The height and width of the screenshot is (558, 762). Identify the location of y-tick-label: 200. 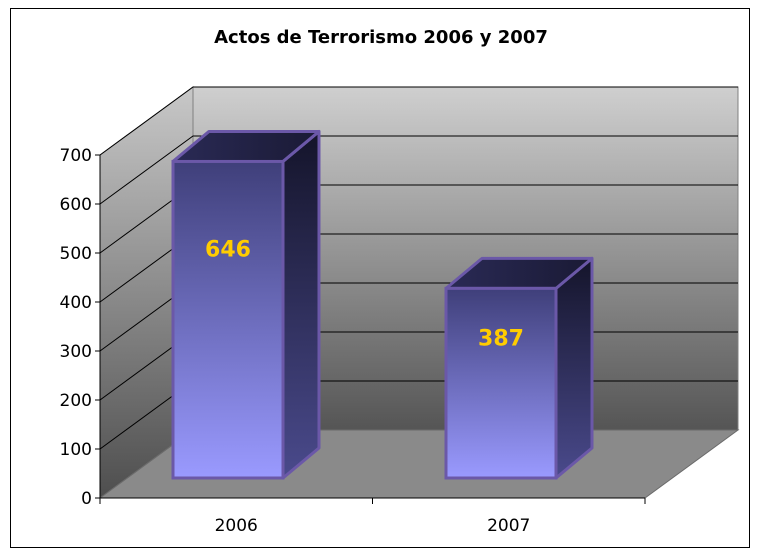
(76, 401).